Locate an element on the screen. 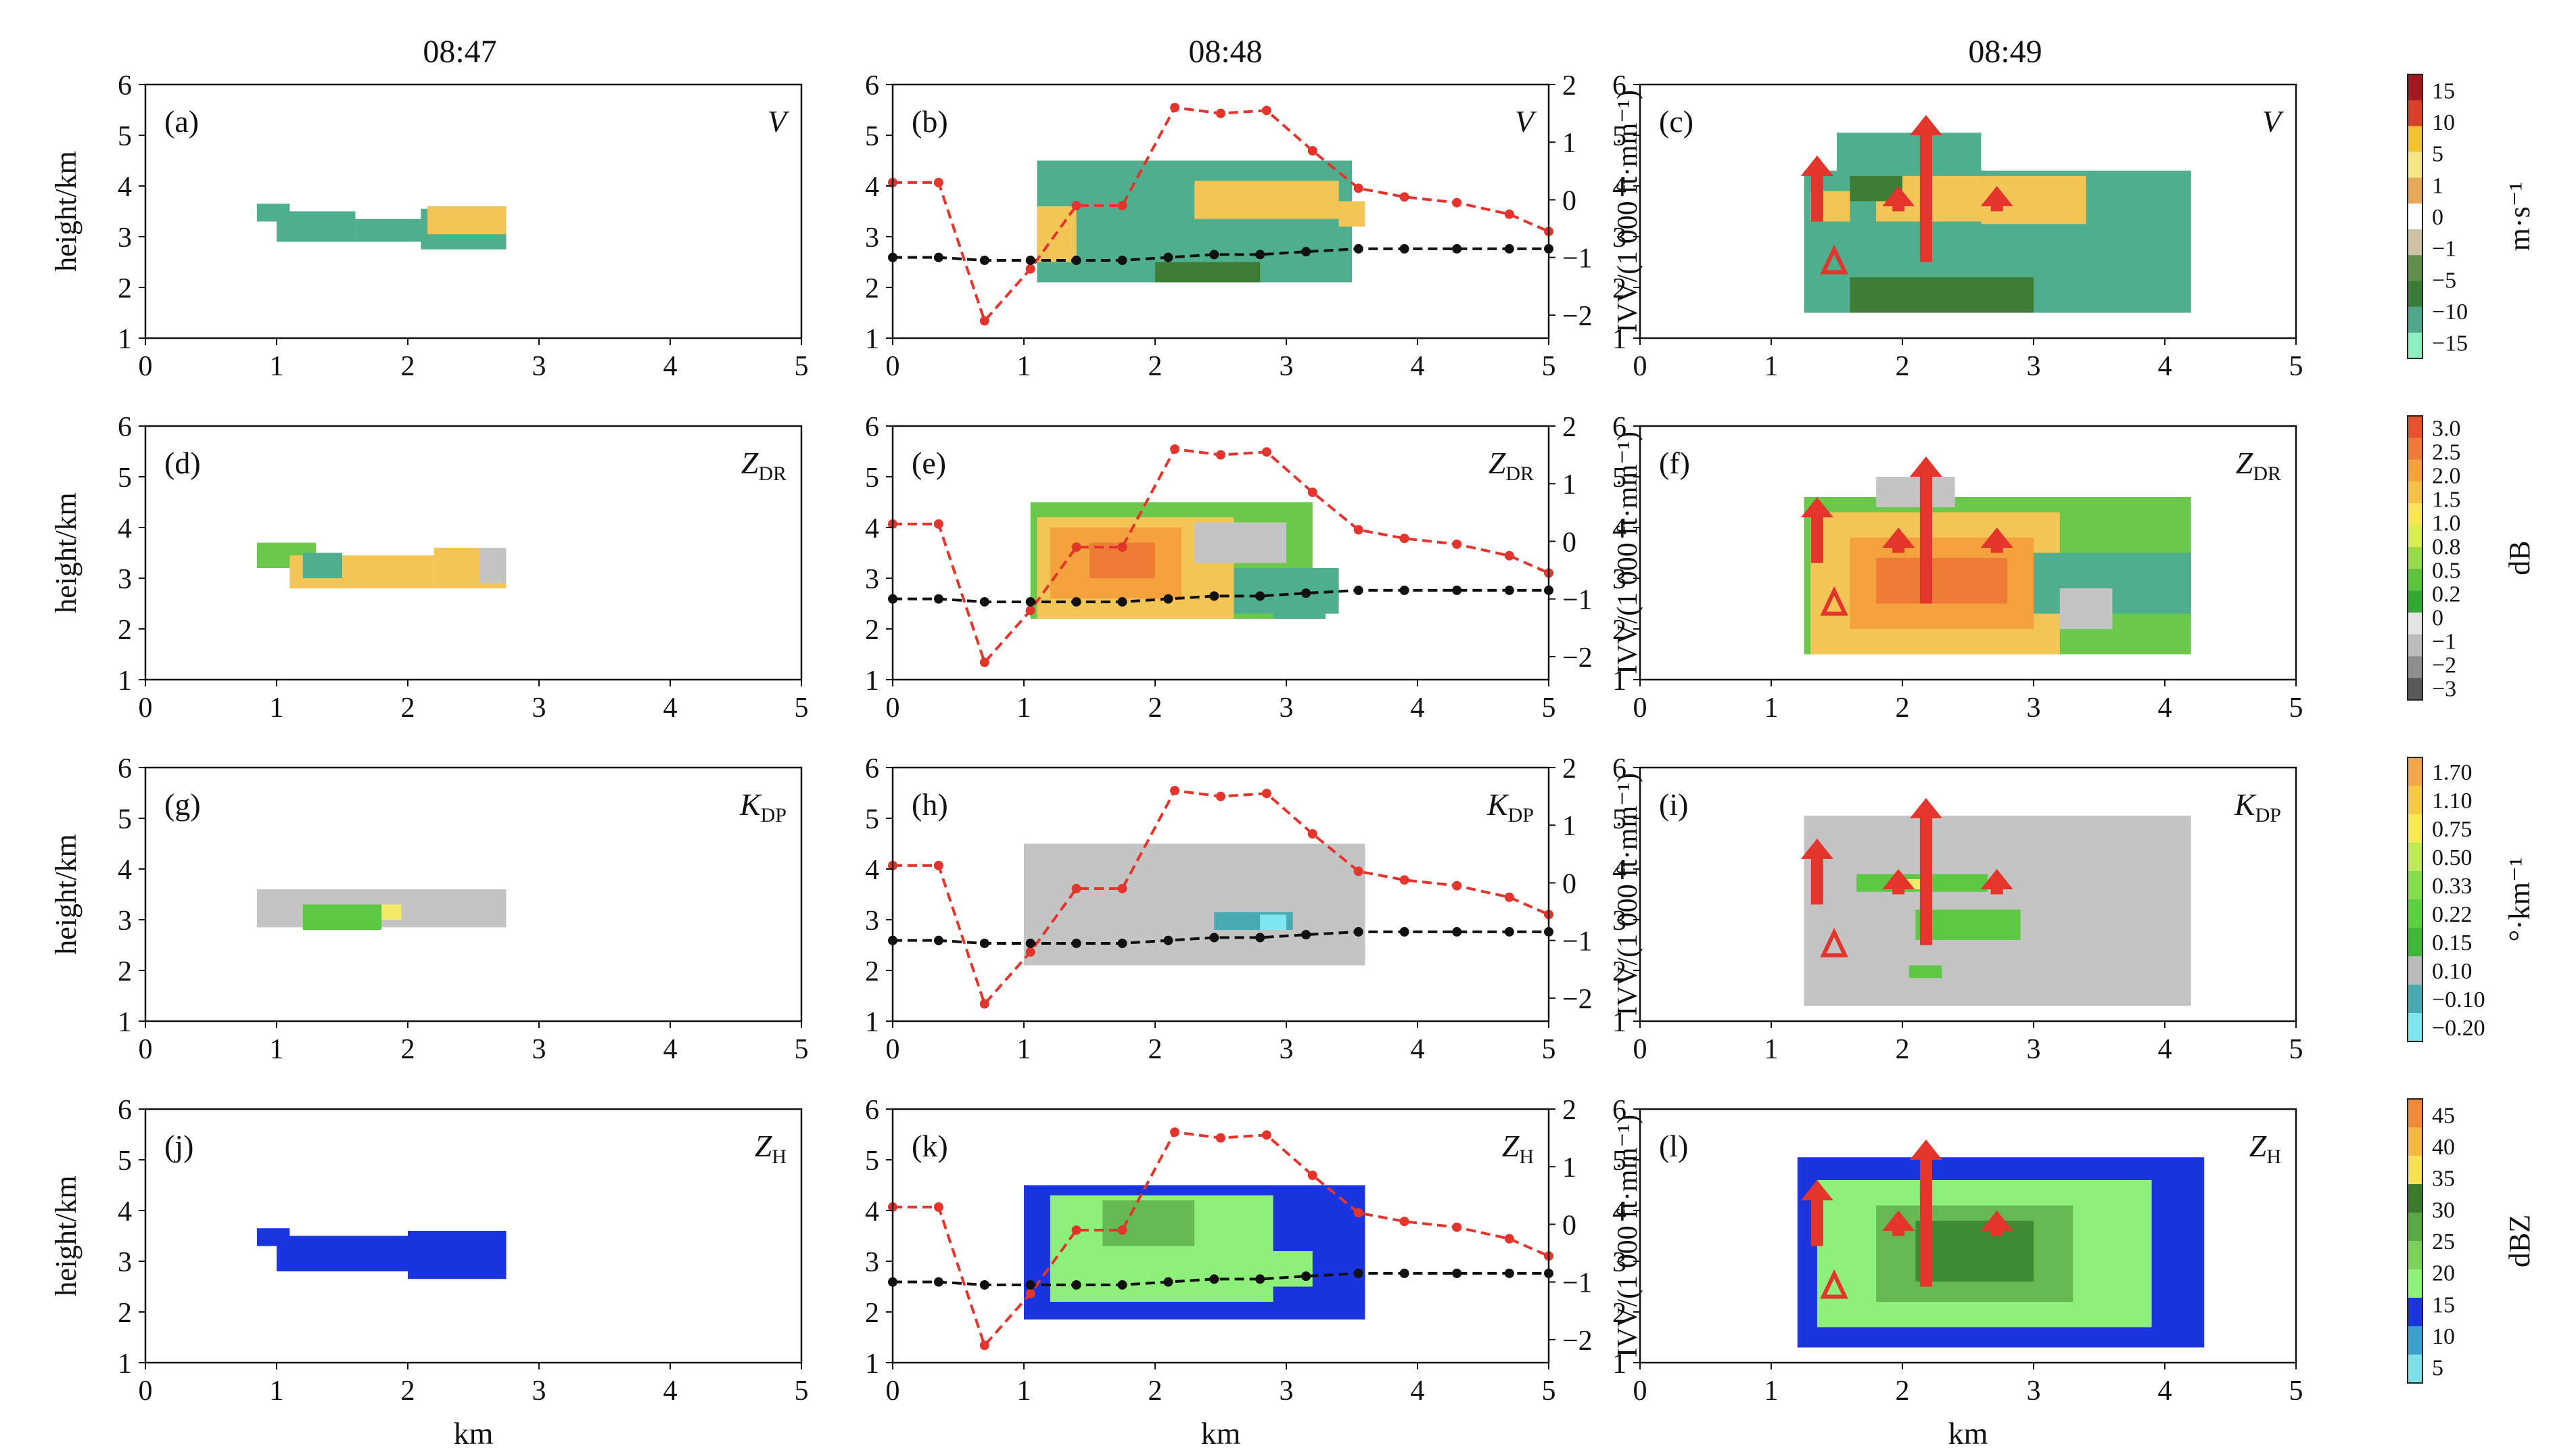 The height and width of the screenshot is (1456, 2576). variable-sub: H is located at coordinates (779, 1157).